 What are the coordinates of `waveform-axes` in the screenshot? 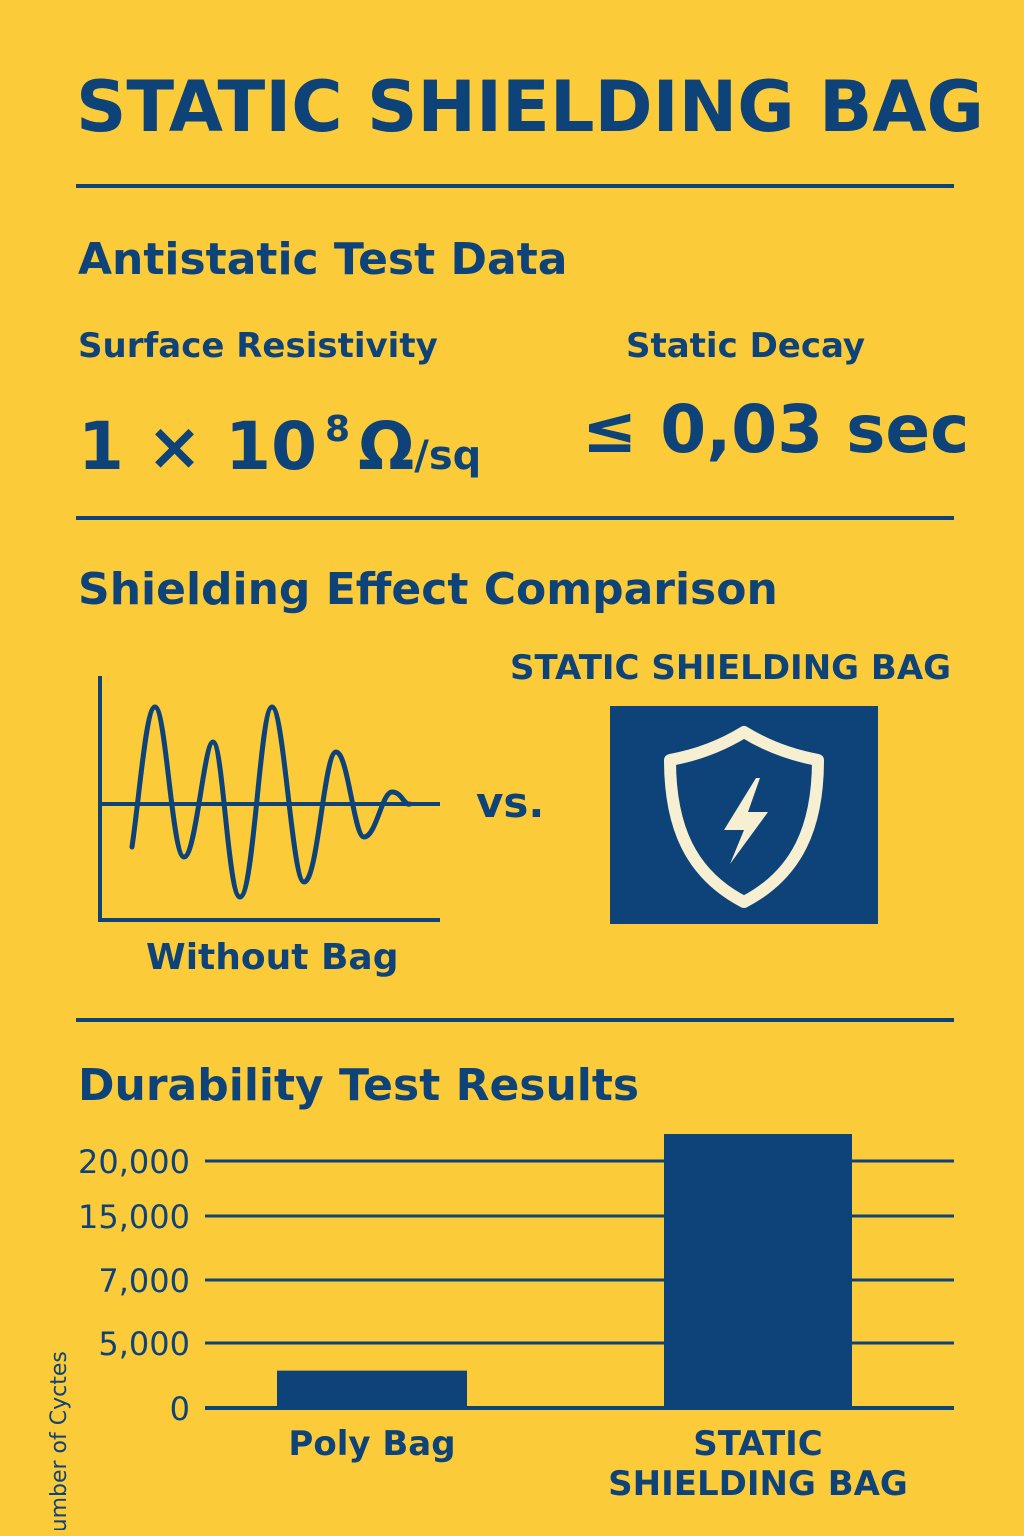 It's located at (269, 799).